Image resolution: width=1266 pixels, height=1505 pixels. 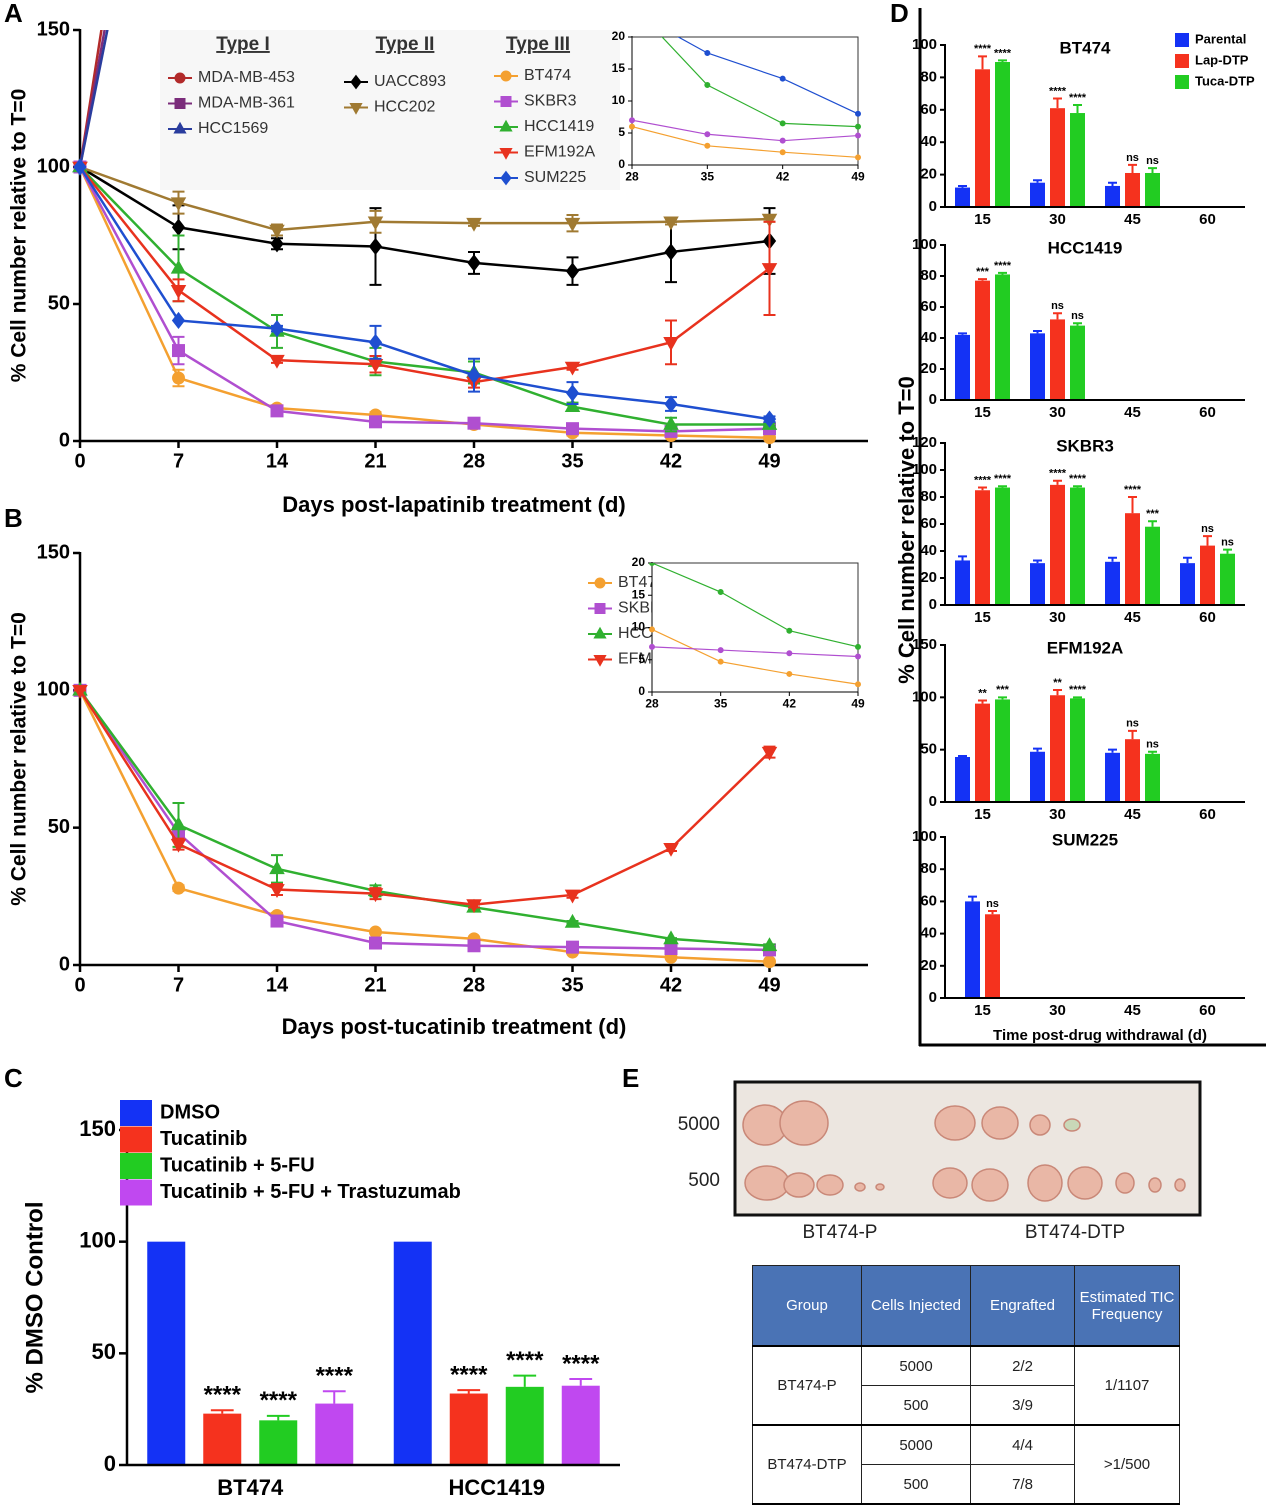 What do you see at coordinates (966, 1484) in the screenshot?
I see `table-row: 500 7/8` at bounding box center [966, 1484].